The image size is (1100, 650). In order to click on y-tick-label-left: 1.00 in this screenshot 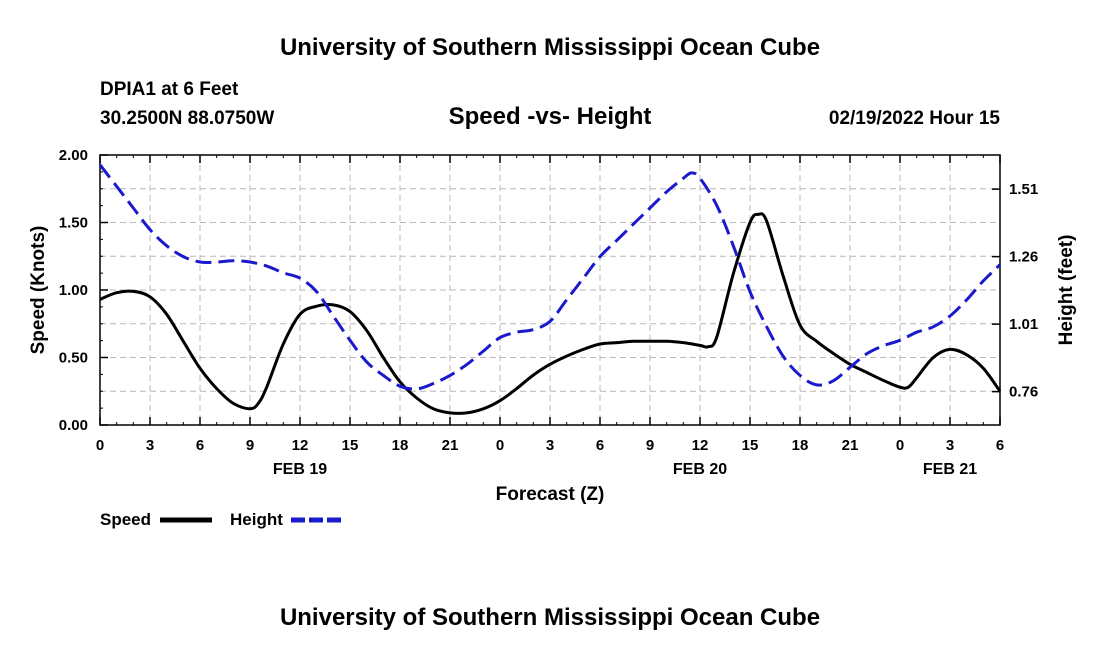, I will do `click(73, 290)`.